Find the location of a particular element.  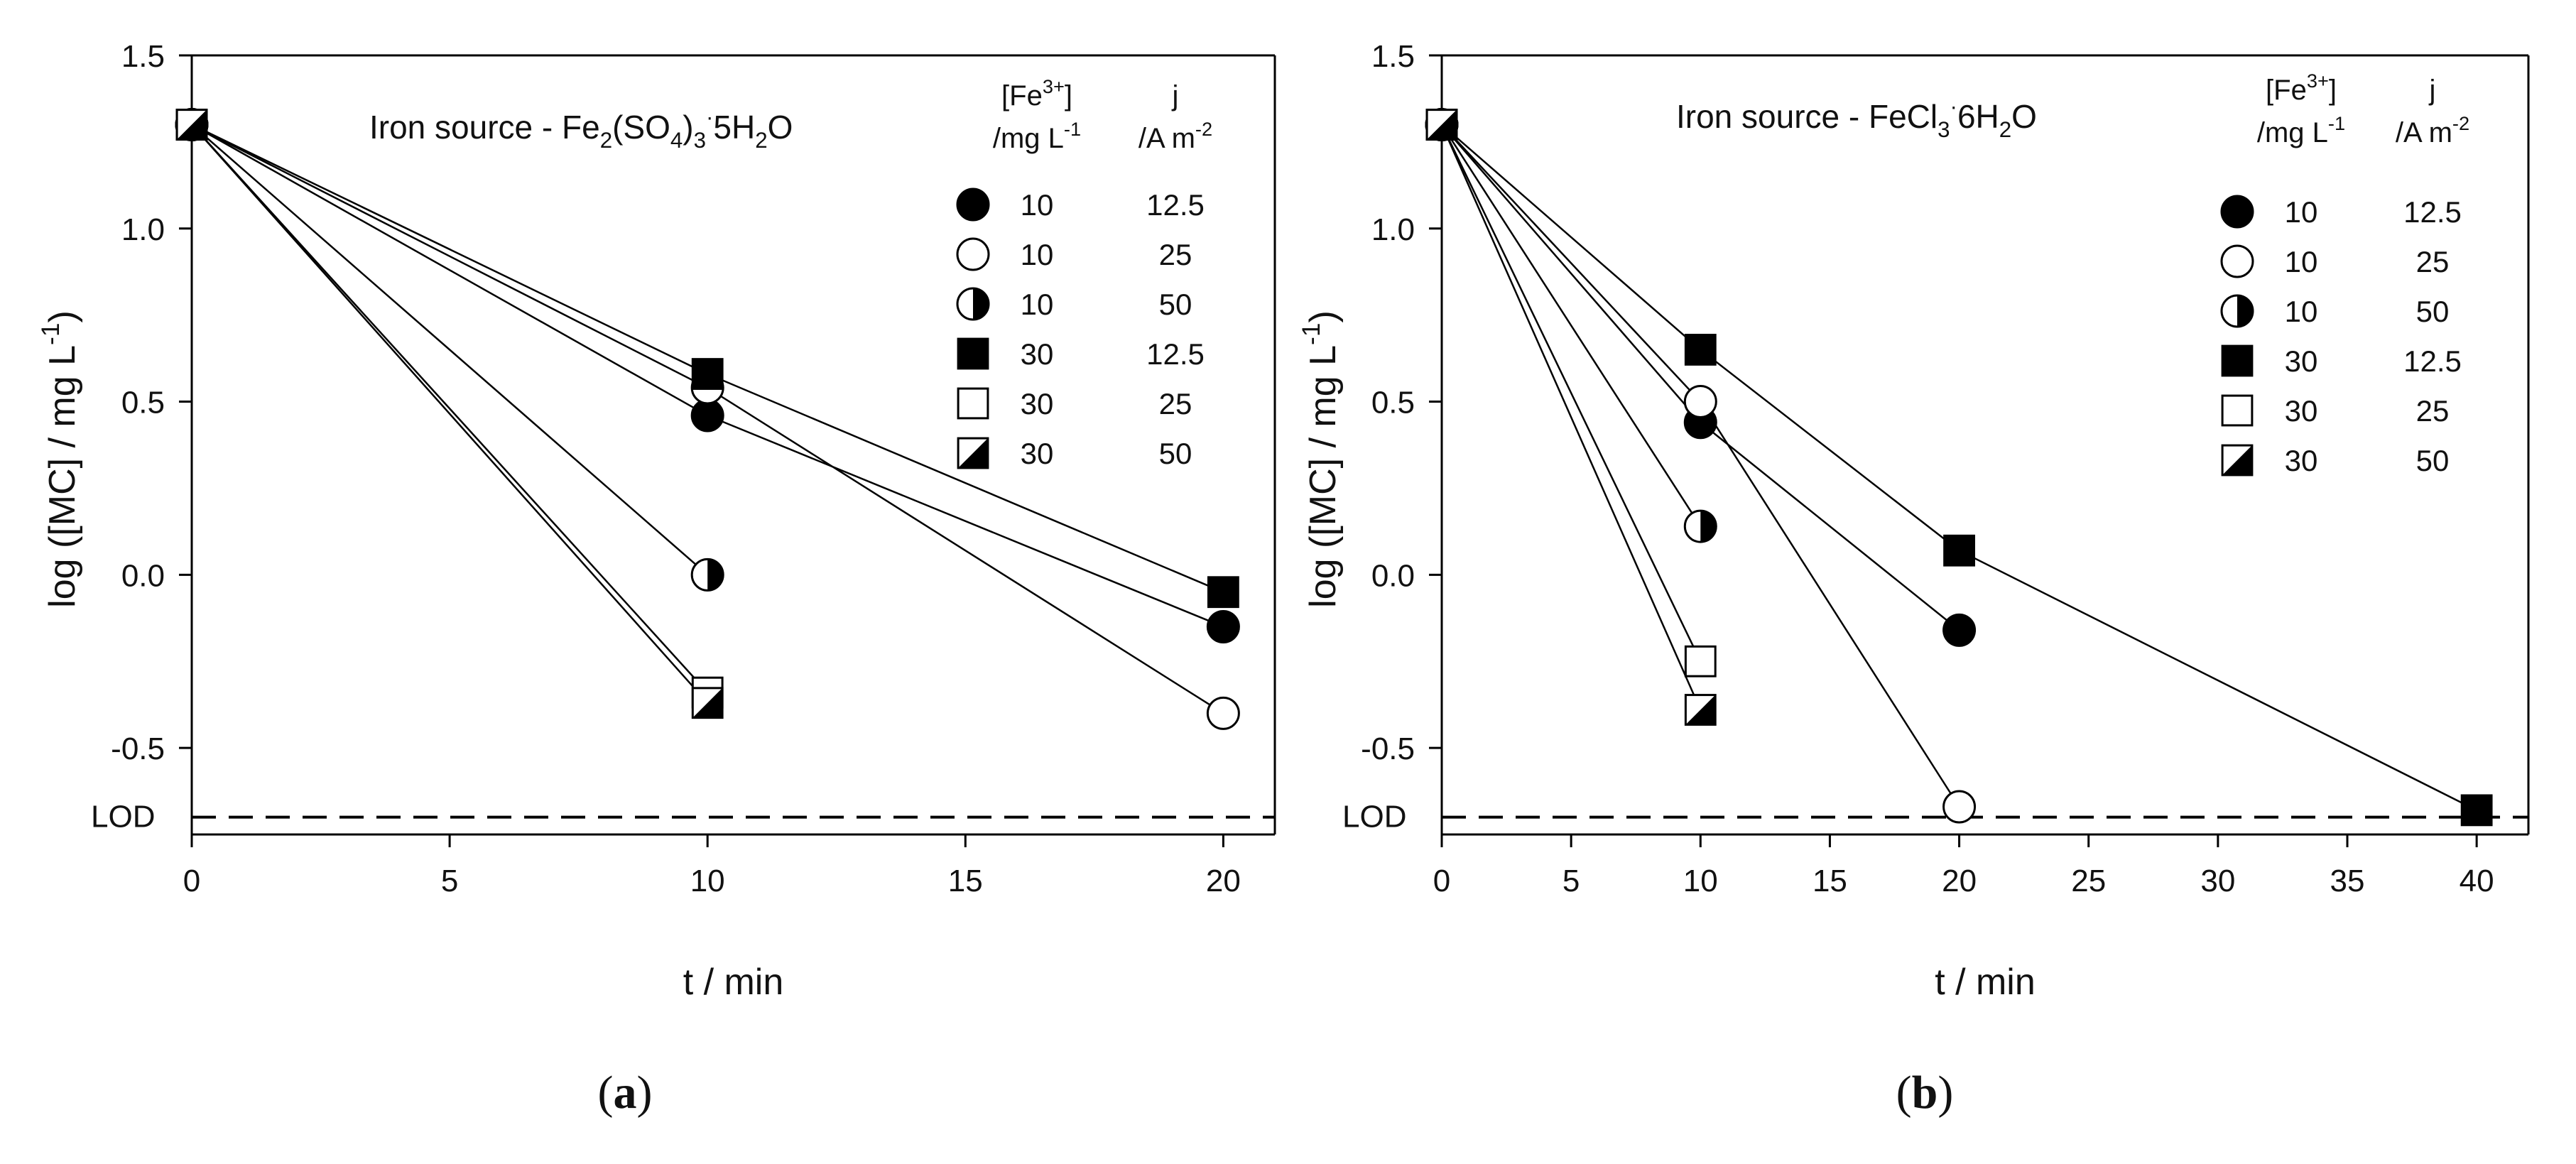

x-tick-label: 40 is located at coordinates (2477, 881).